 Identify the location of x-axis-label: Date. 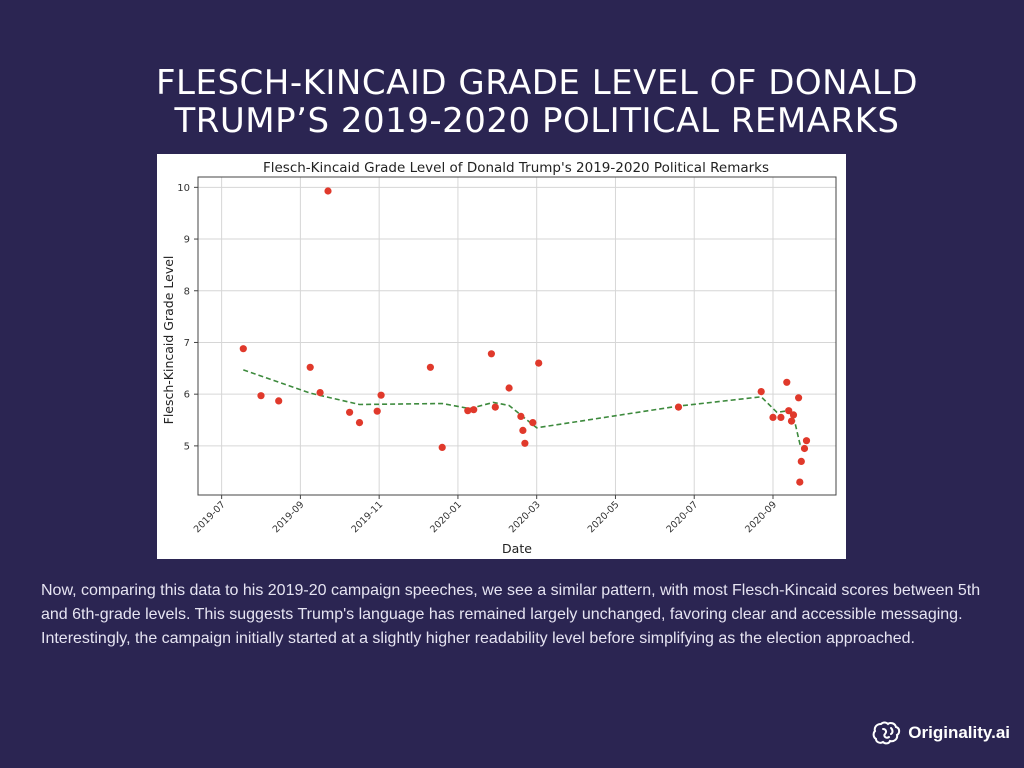
(517, 548).